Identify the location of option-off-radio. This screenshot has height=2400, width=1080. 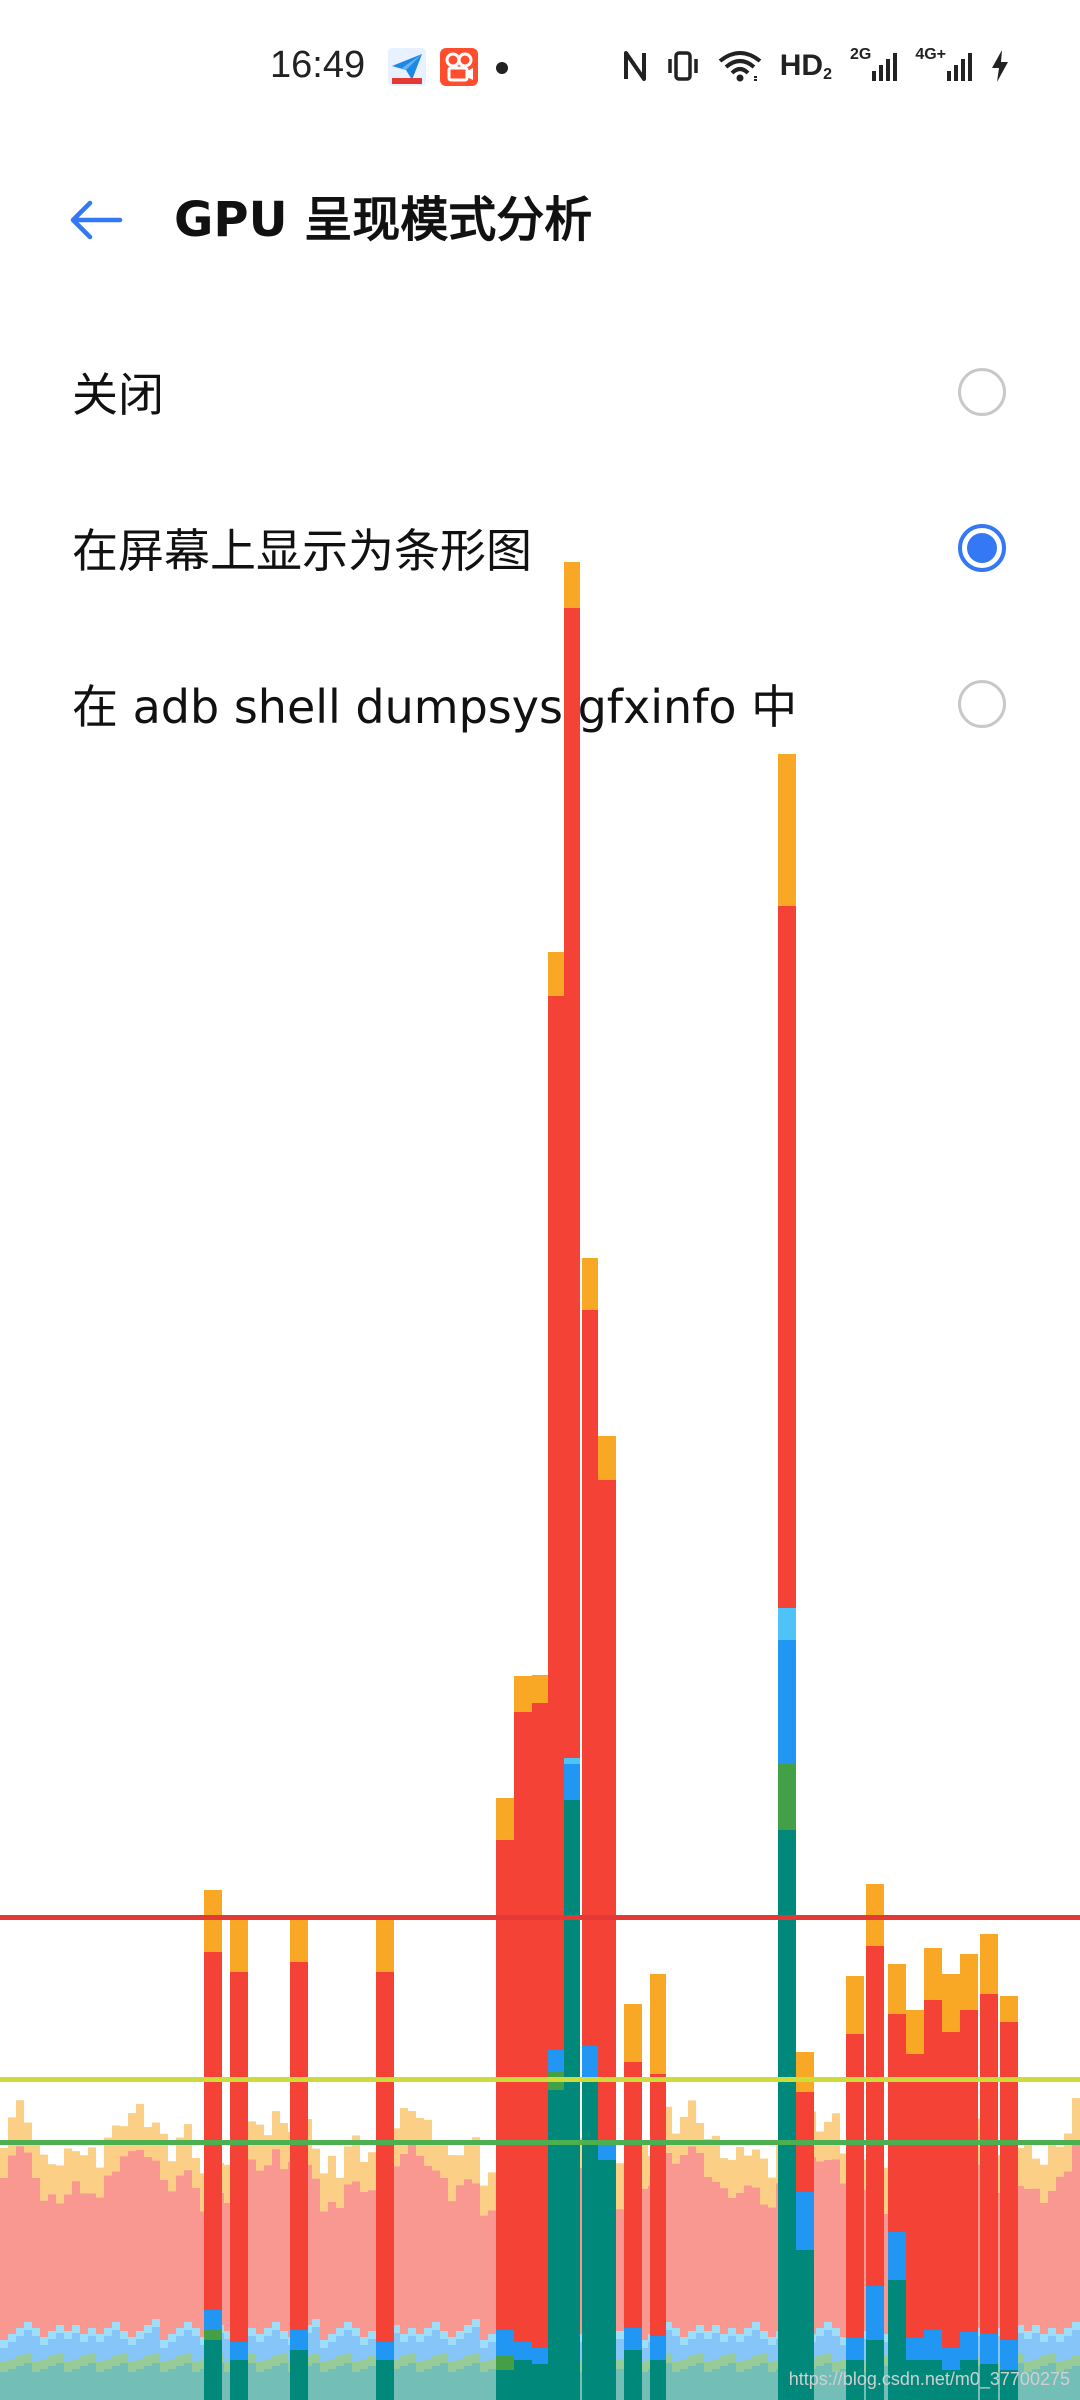
(982, 392).